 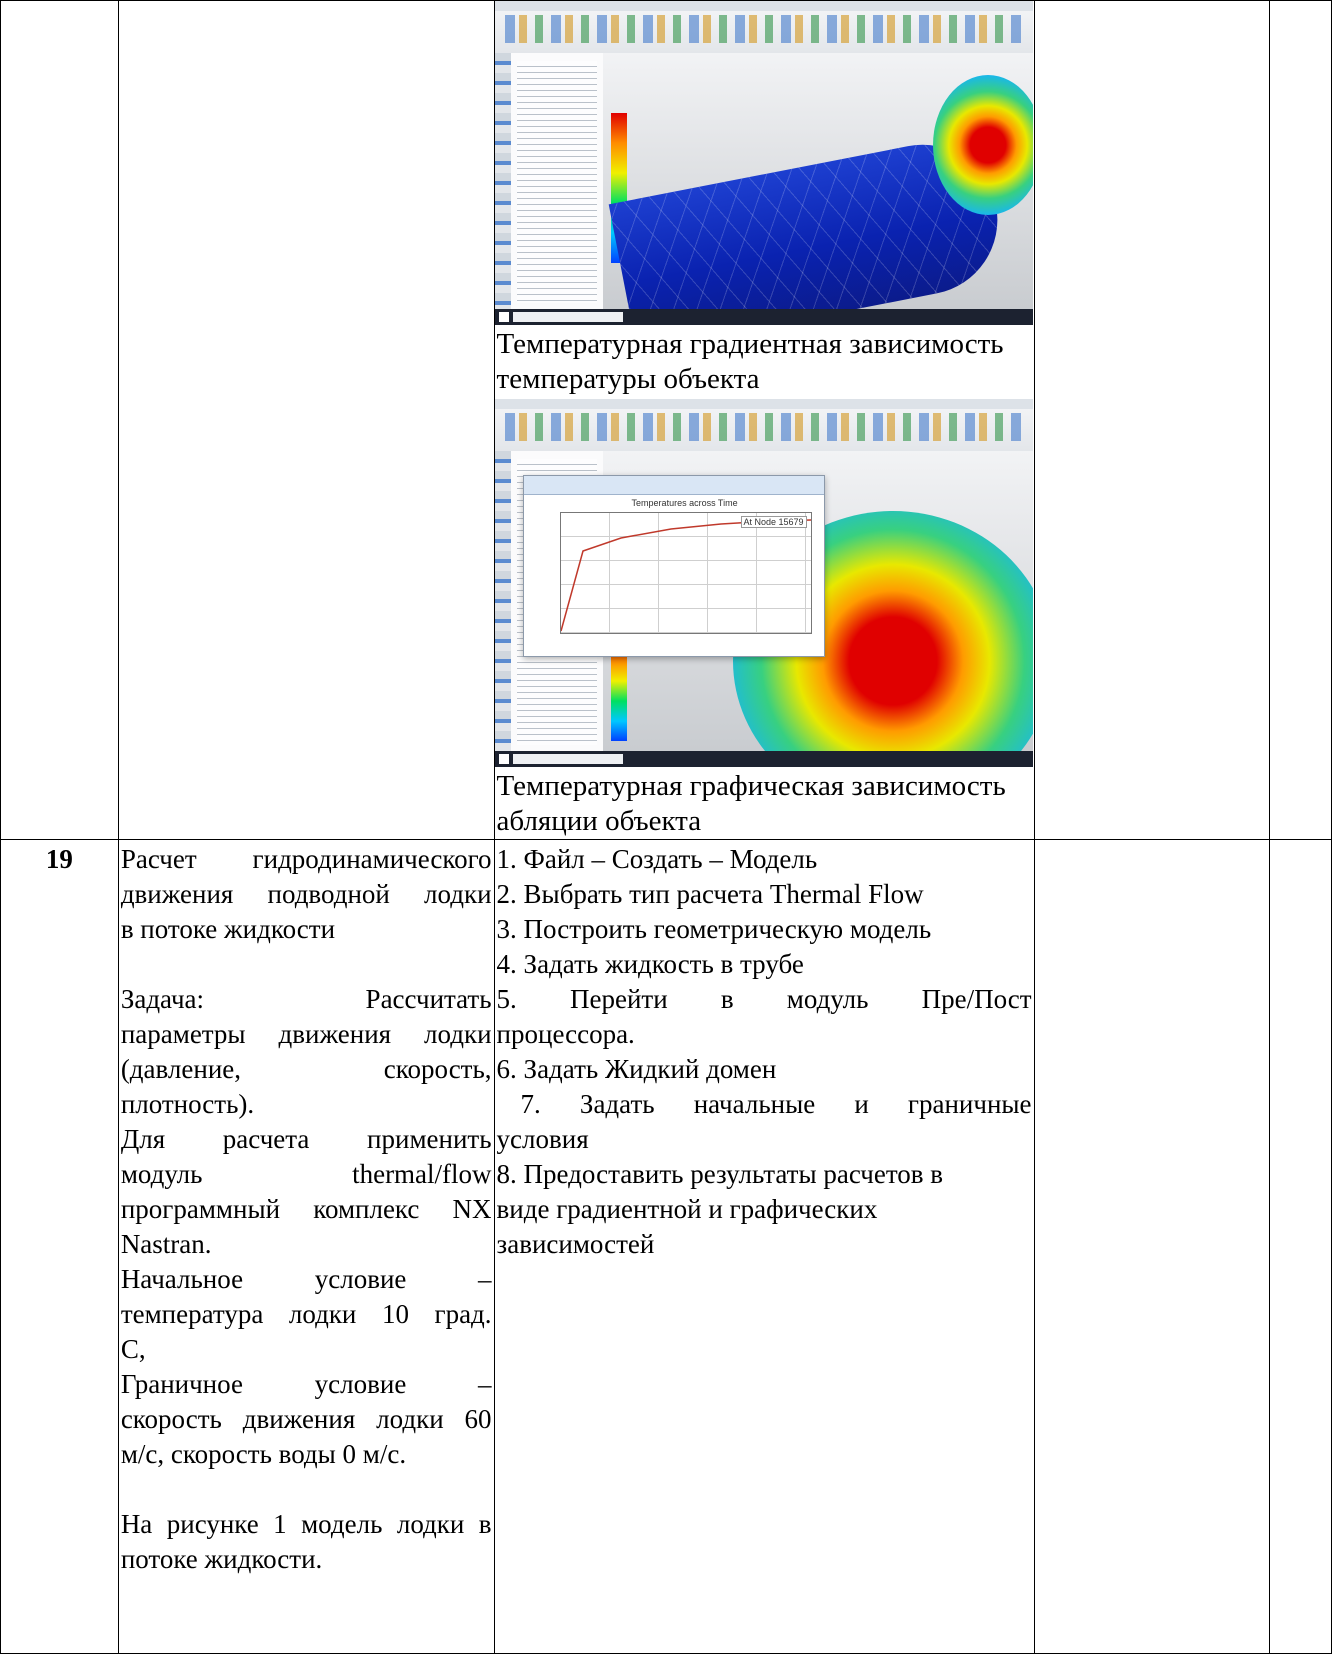 What do you see at coordinates (306, 1139) in the screenshot?
I see `task-line-5: Для расчета применить` at bounding box center [306, 1139].